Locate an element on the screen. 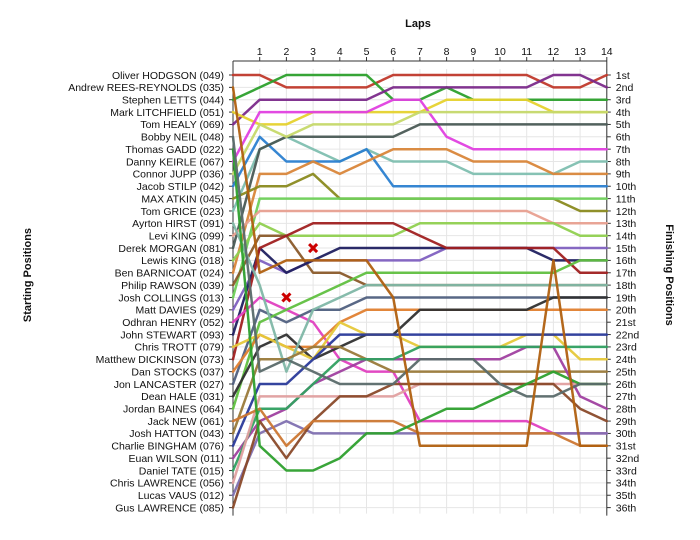  finish-position-label: 27th is located at coordinates (626, 397).